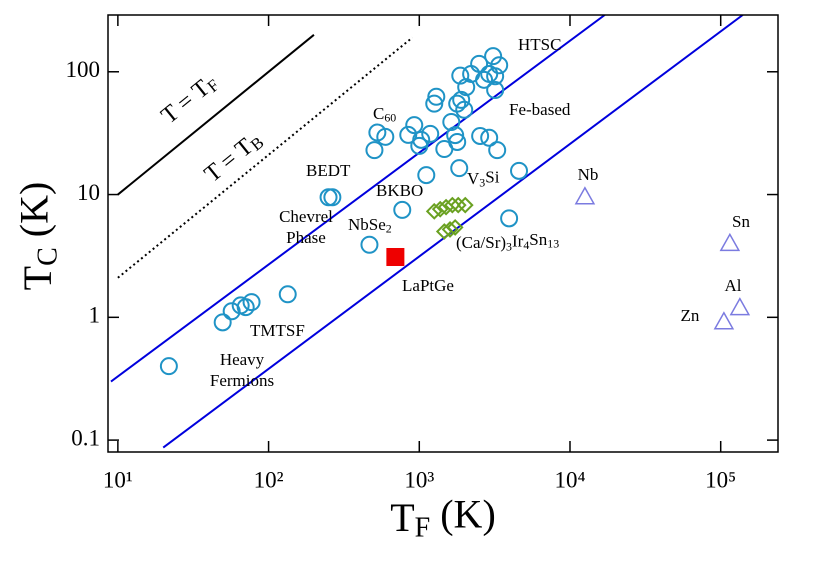  I want to click on annotation-part: LaPtGe, so click(428, 285).